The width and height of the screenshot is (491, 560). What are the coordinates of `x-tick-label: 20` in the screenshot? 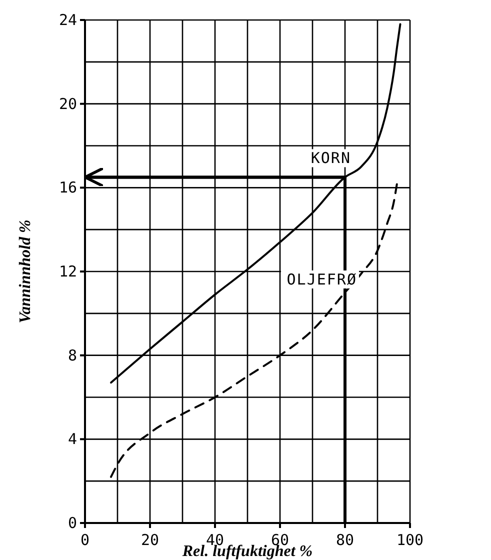 It's located at (150, 540).